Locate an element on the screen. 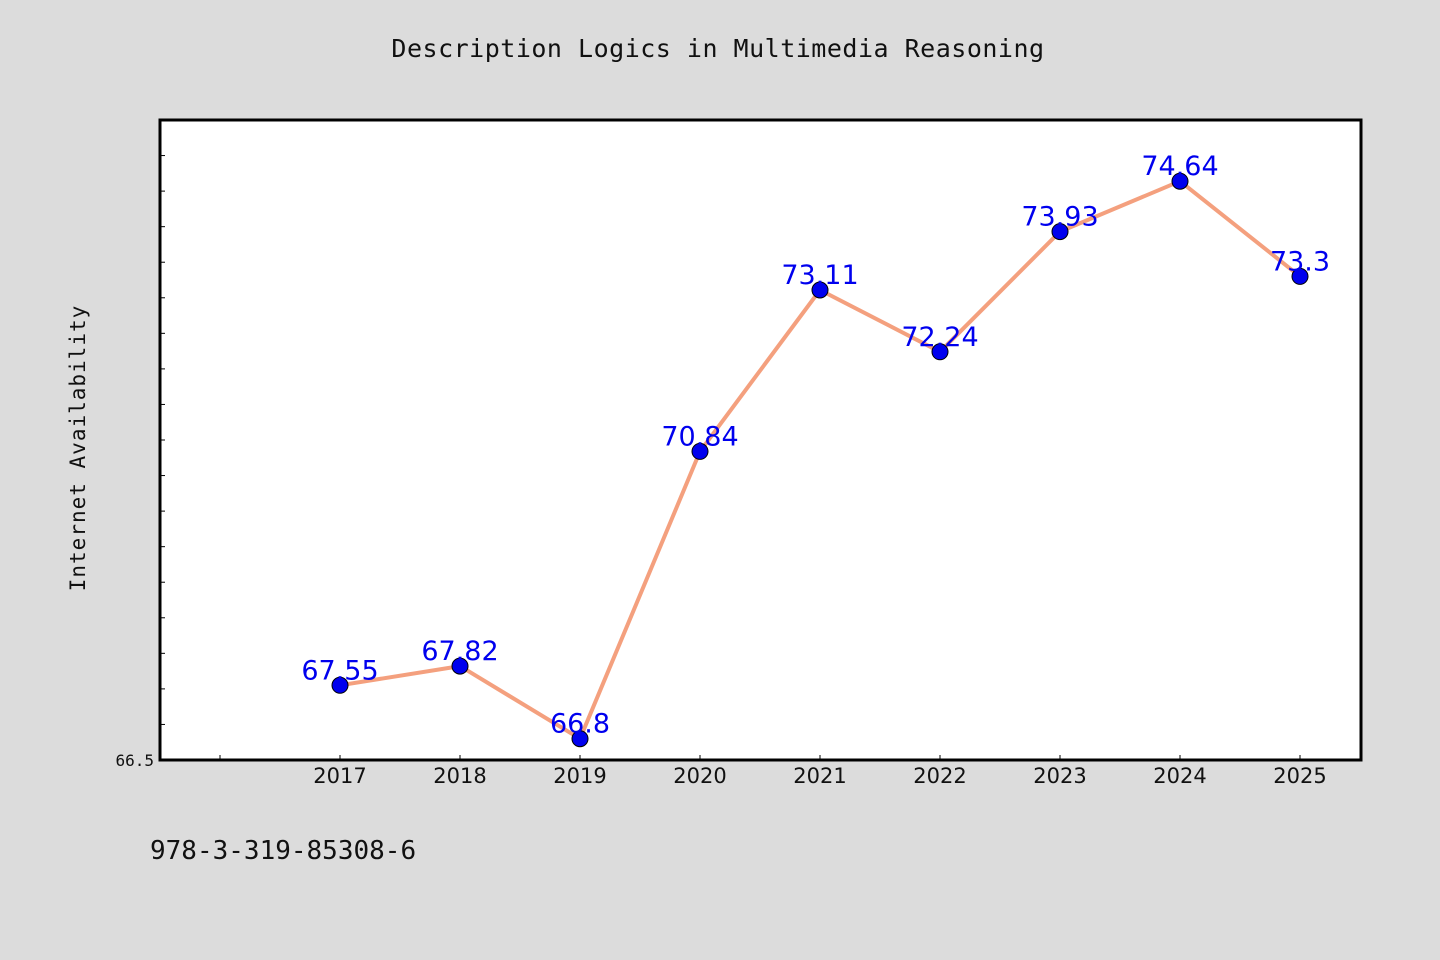  data-label: 66.8 is located at coordinates (580, 724).